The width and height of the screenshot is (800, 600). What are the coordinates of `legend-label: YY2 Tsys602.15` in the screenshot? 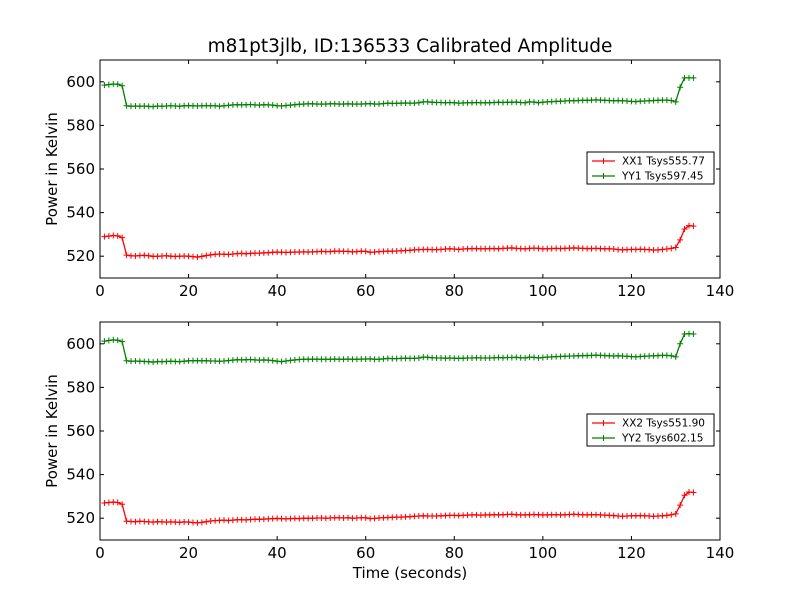 It's located at (662, 439).